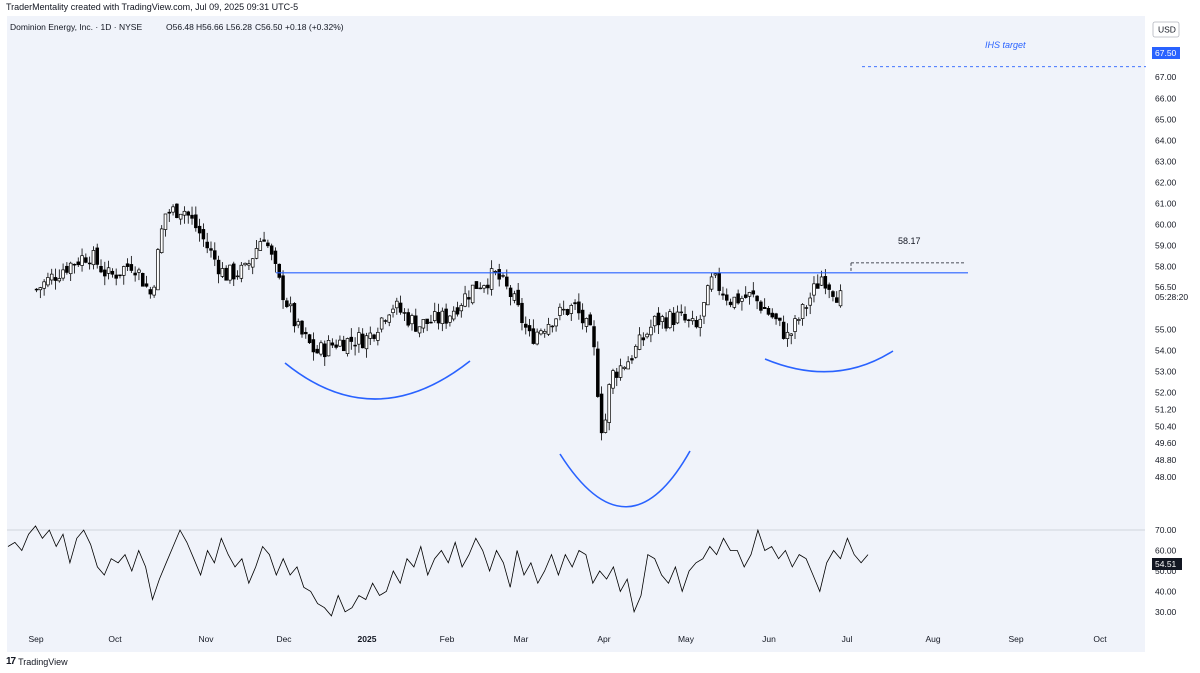 This screenshot has height=673, width=1200. I want to click on price-tick-label: 66.00, so click(1166, 98).